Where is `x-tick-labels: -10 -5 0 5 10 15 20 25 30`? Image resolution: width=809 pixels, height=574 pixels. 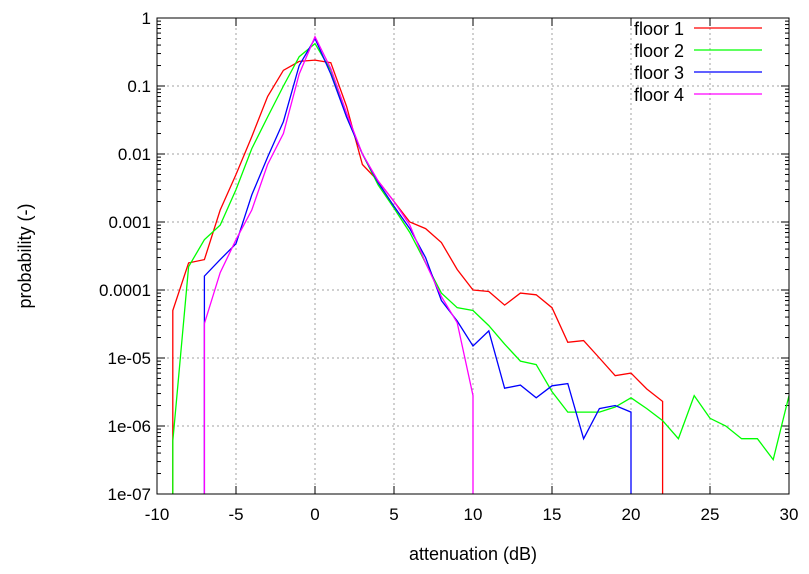 x-tick-labels: -10 -5 0 5 10 15 20 25 30 is located at coordinates (472, 514).